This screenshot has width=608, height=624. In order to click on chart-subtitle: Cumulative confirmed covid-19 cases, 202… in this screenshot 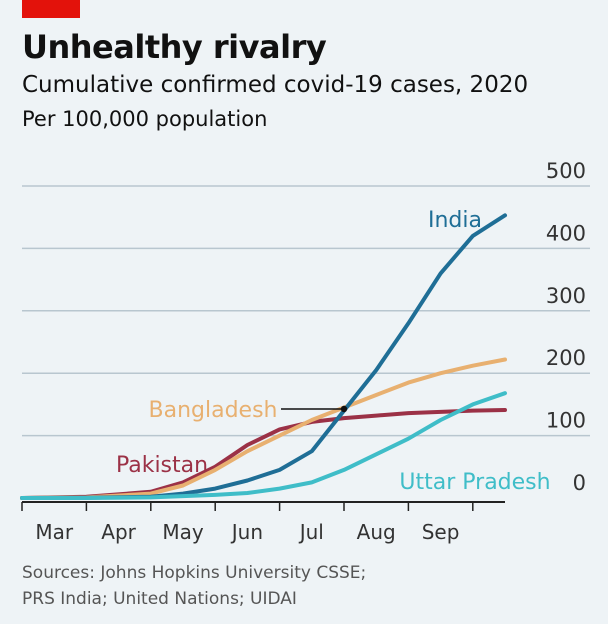, I will do `click(275, 85)`.